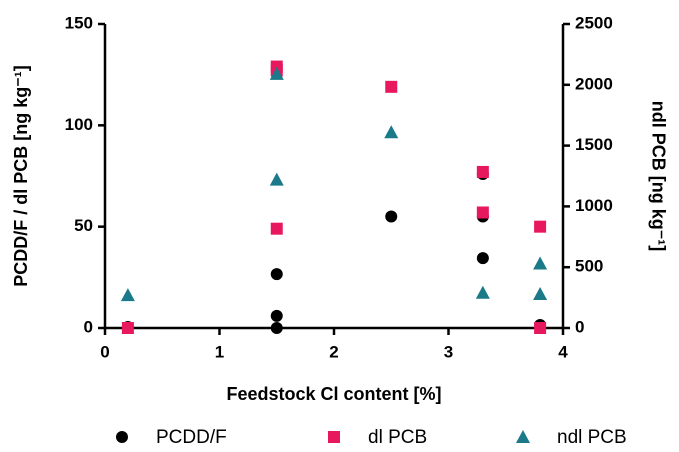 This screenshot has width=679, height=452. I want to click on y2-tick-label: 500, so click(589, 266).